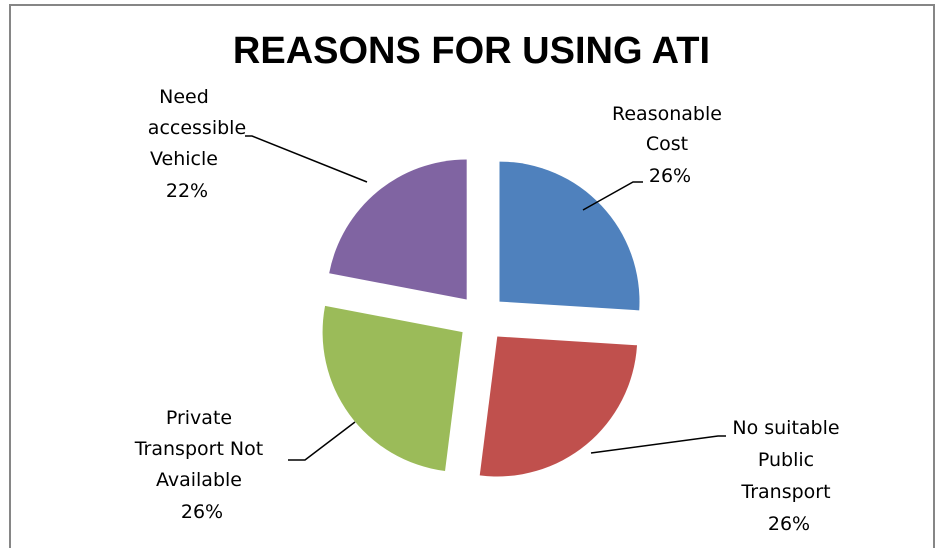  What do you see at coordinates (202, 465) in the screenshot?
I see `slice-label-private-transport-not-available: Private Transport Not Available 26%` at bounding box center [202, 465].